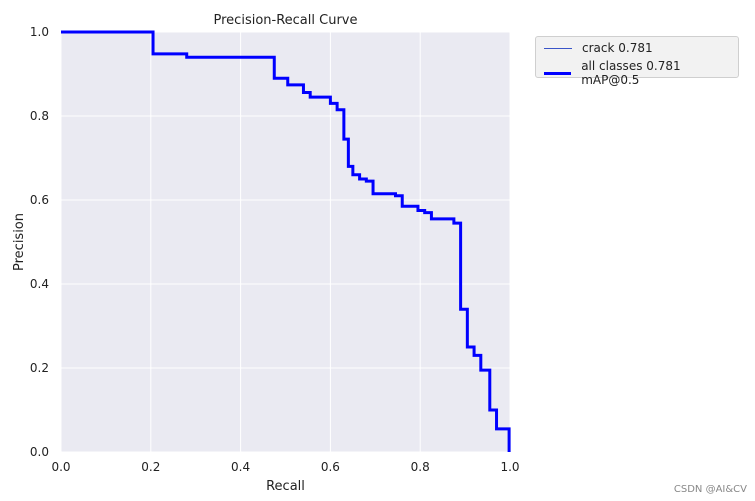 The image size is (755, 501). Describe the element at coordinates (39, 368) in the screenshot. I see `y-tick-label: 0.2` at that location.